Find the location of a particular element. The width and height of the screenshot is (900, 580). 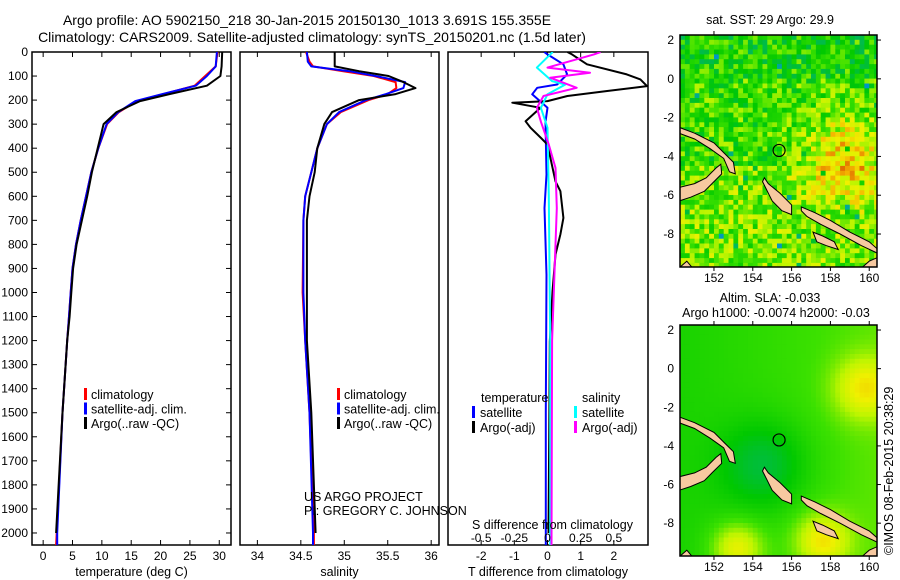

y-tick-label: 300 is located at coordinates (18, 124).